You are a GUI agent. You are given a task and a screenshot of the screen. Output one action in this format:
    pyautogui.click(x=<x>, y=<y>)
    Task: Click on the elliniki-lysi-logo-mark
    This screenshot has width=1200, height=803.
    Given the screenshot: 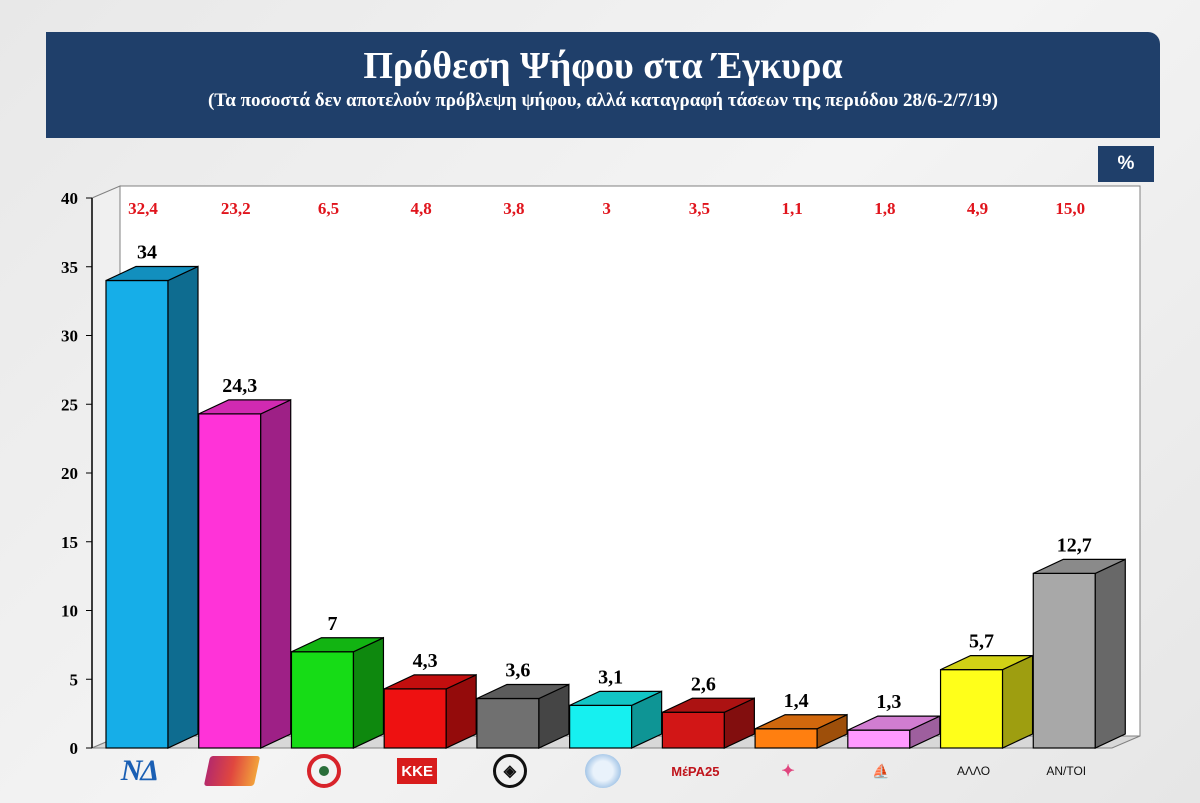 What is the action you would take?
    pyautogui.click(x=602, y=771)
    